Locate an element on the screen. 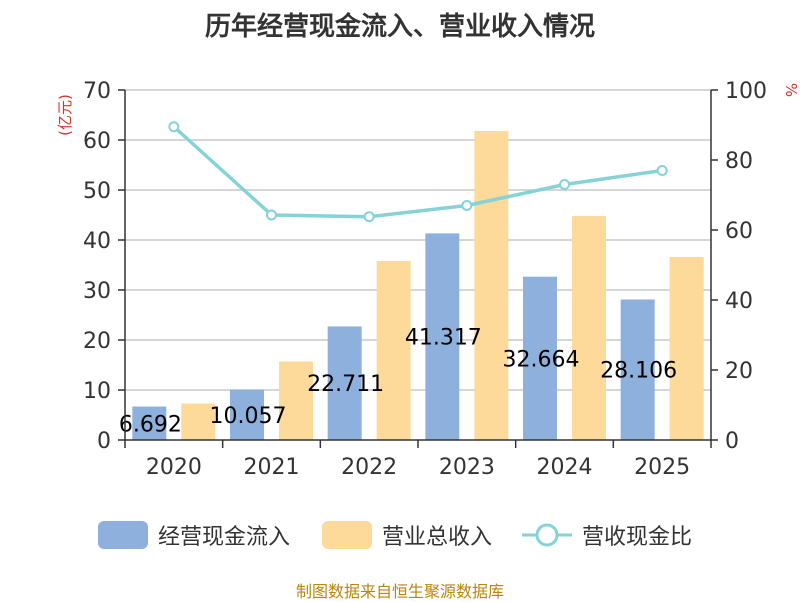 The image size is (800, 602). bar-data-label: 41.317 is located at coordinates (443, 338).